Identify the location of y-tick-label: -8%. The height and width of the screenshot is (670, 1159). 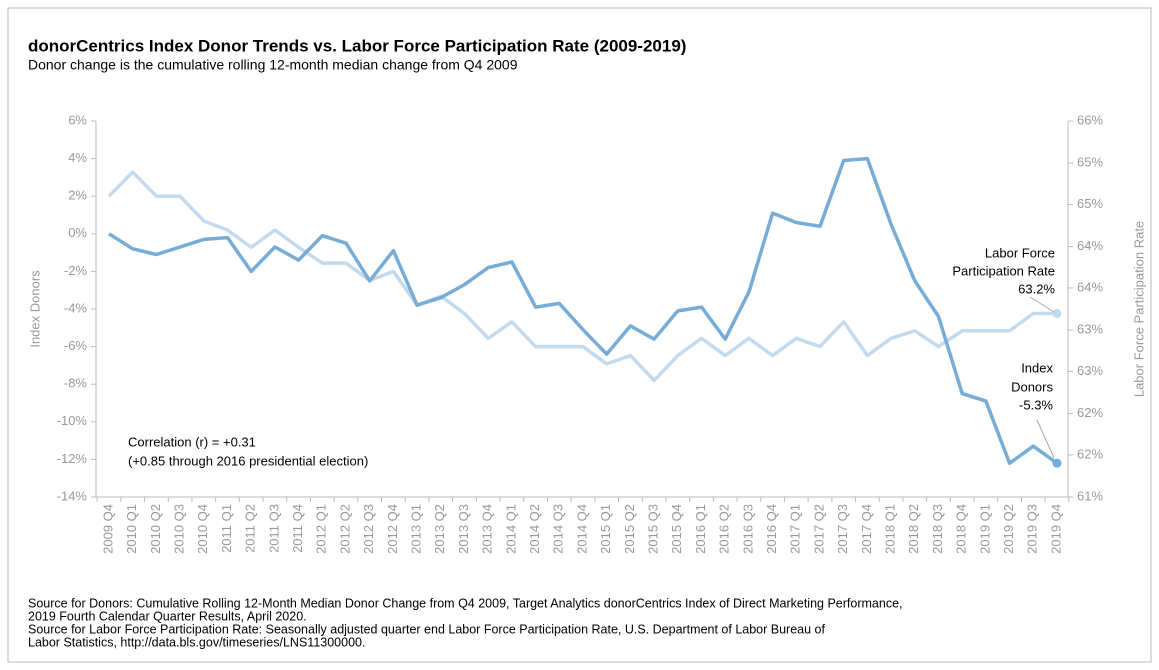
(76, 383).